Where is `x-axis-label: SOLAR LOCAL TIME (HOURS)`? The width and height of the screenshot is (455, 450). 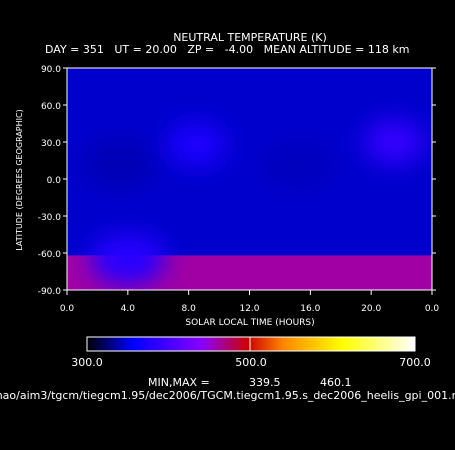
x-axis-label: SOLAR LOCAL TIME (HOURS) is located at coordinates (249, 323).